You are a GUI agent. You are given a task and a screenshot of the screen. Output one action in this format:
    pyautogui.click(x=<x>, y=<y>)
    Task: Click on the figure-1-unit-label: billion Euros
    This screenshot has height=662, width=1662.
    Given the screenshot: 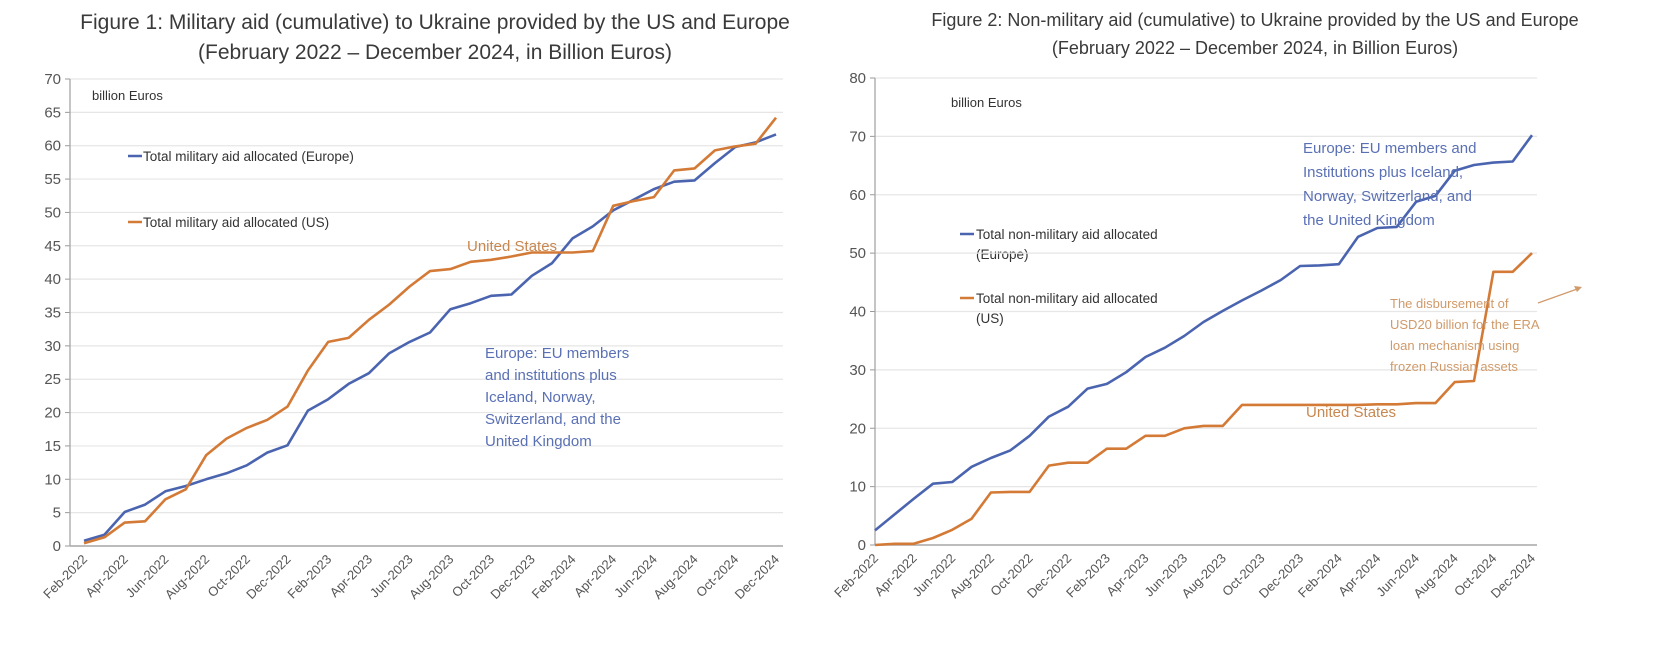 What is the action you would take?
    pyautogui.click(x=127, y=95)
    